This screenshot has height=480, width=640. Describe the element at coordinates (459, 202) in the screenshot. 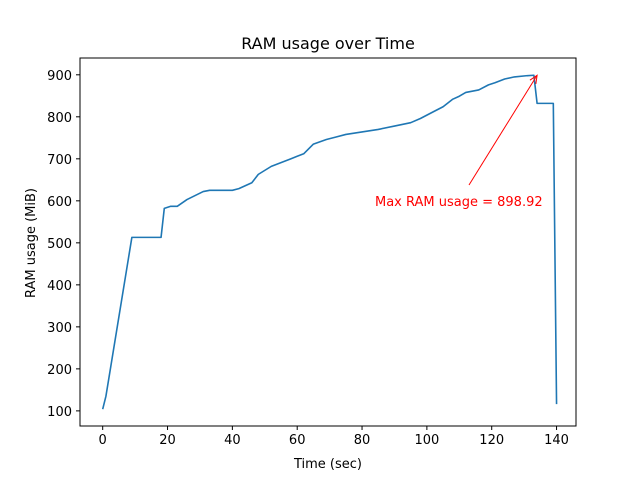

I see `annotation-label: Max RAM usage = 898.92` at that location.